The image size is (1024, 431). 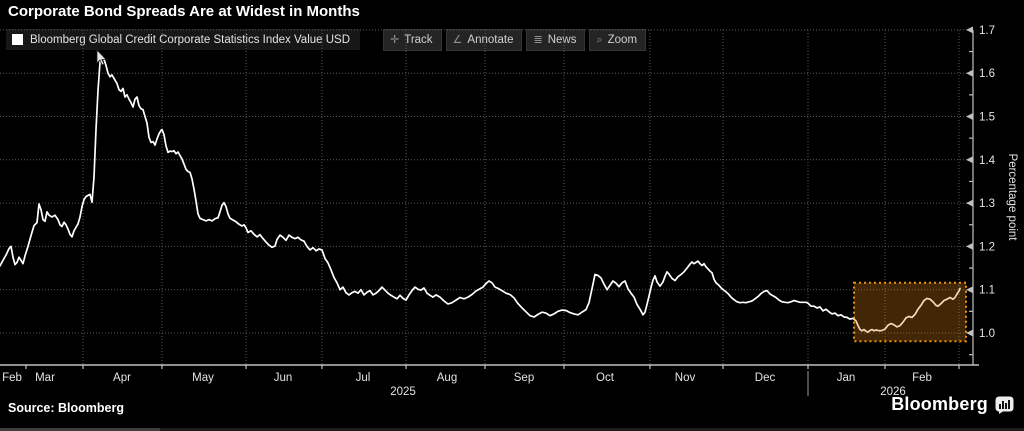 I want to click on month-label: Apr, so click(x=122, y=378).